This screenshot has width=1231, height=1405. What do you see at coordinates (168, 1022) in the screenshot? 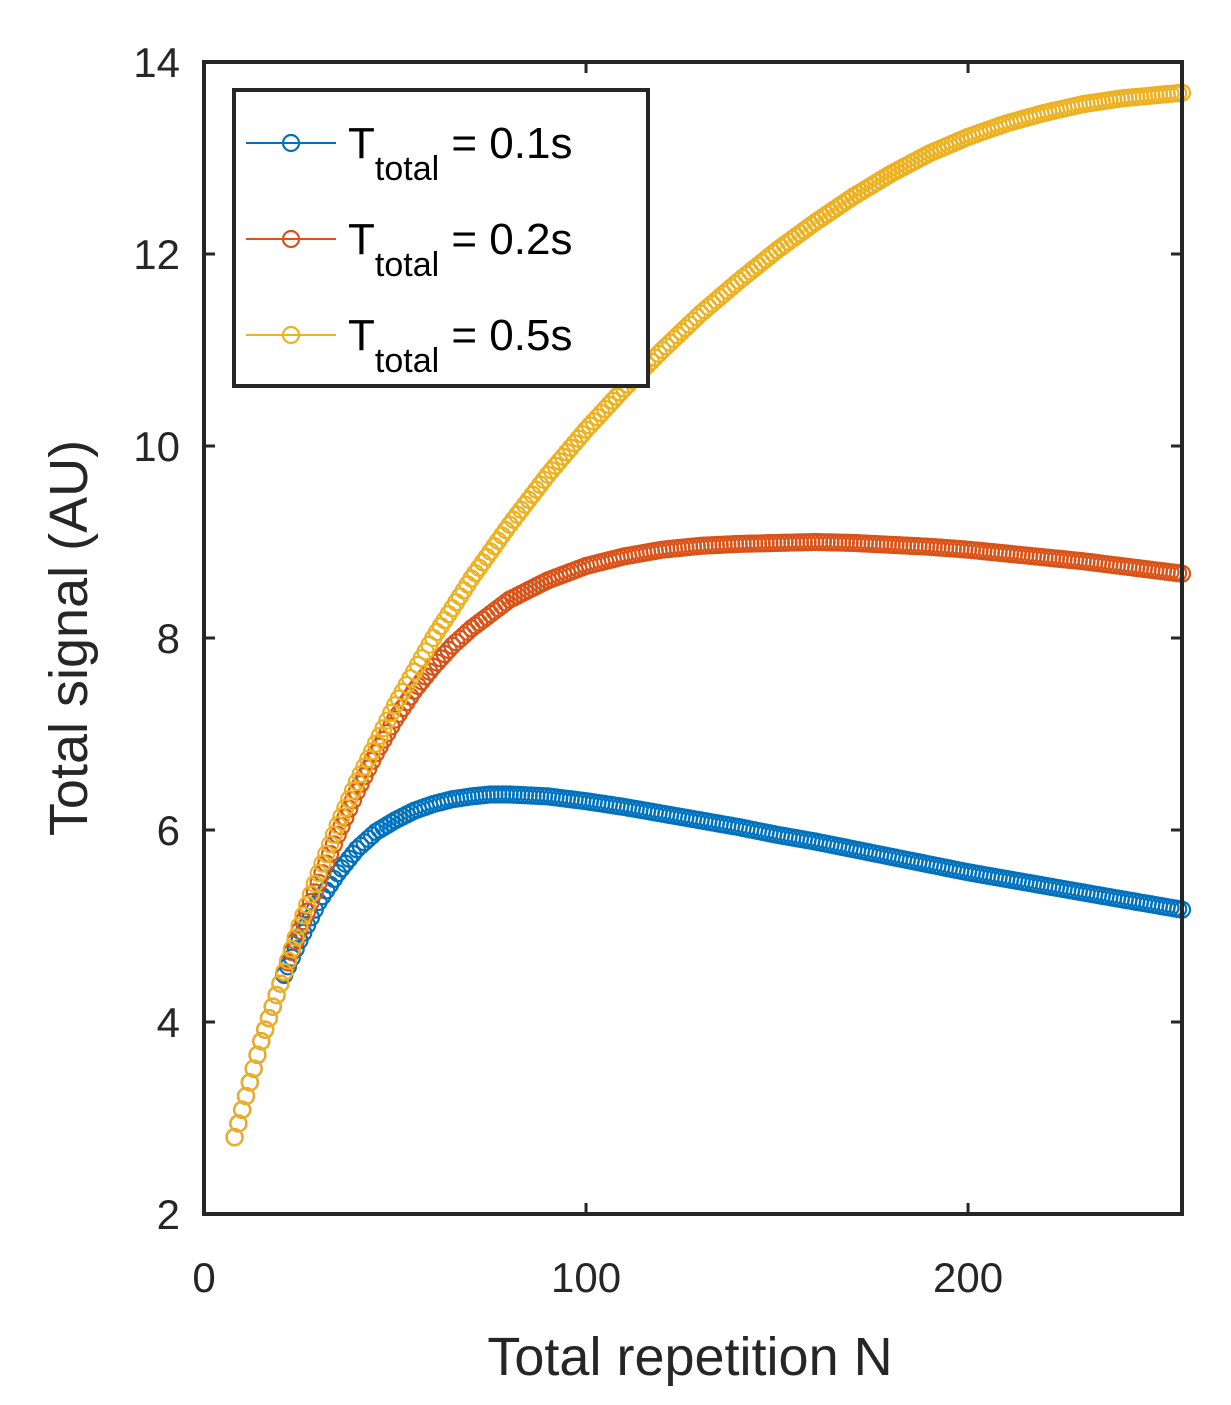
I see `y-tick-label: 4` at bounding box center [168, 1022].